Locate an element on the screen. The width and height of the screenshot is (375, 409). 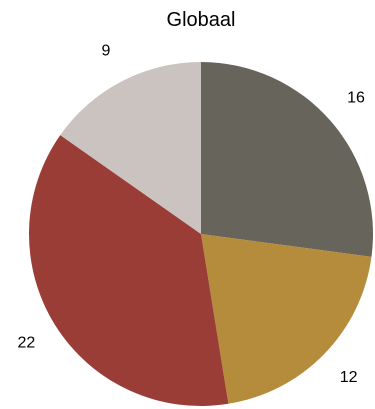
slice-label-16: 16 is located at coordinates (356, 98).